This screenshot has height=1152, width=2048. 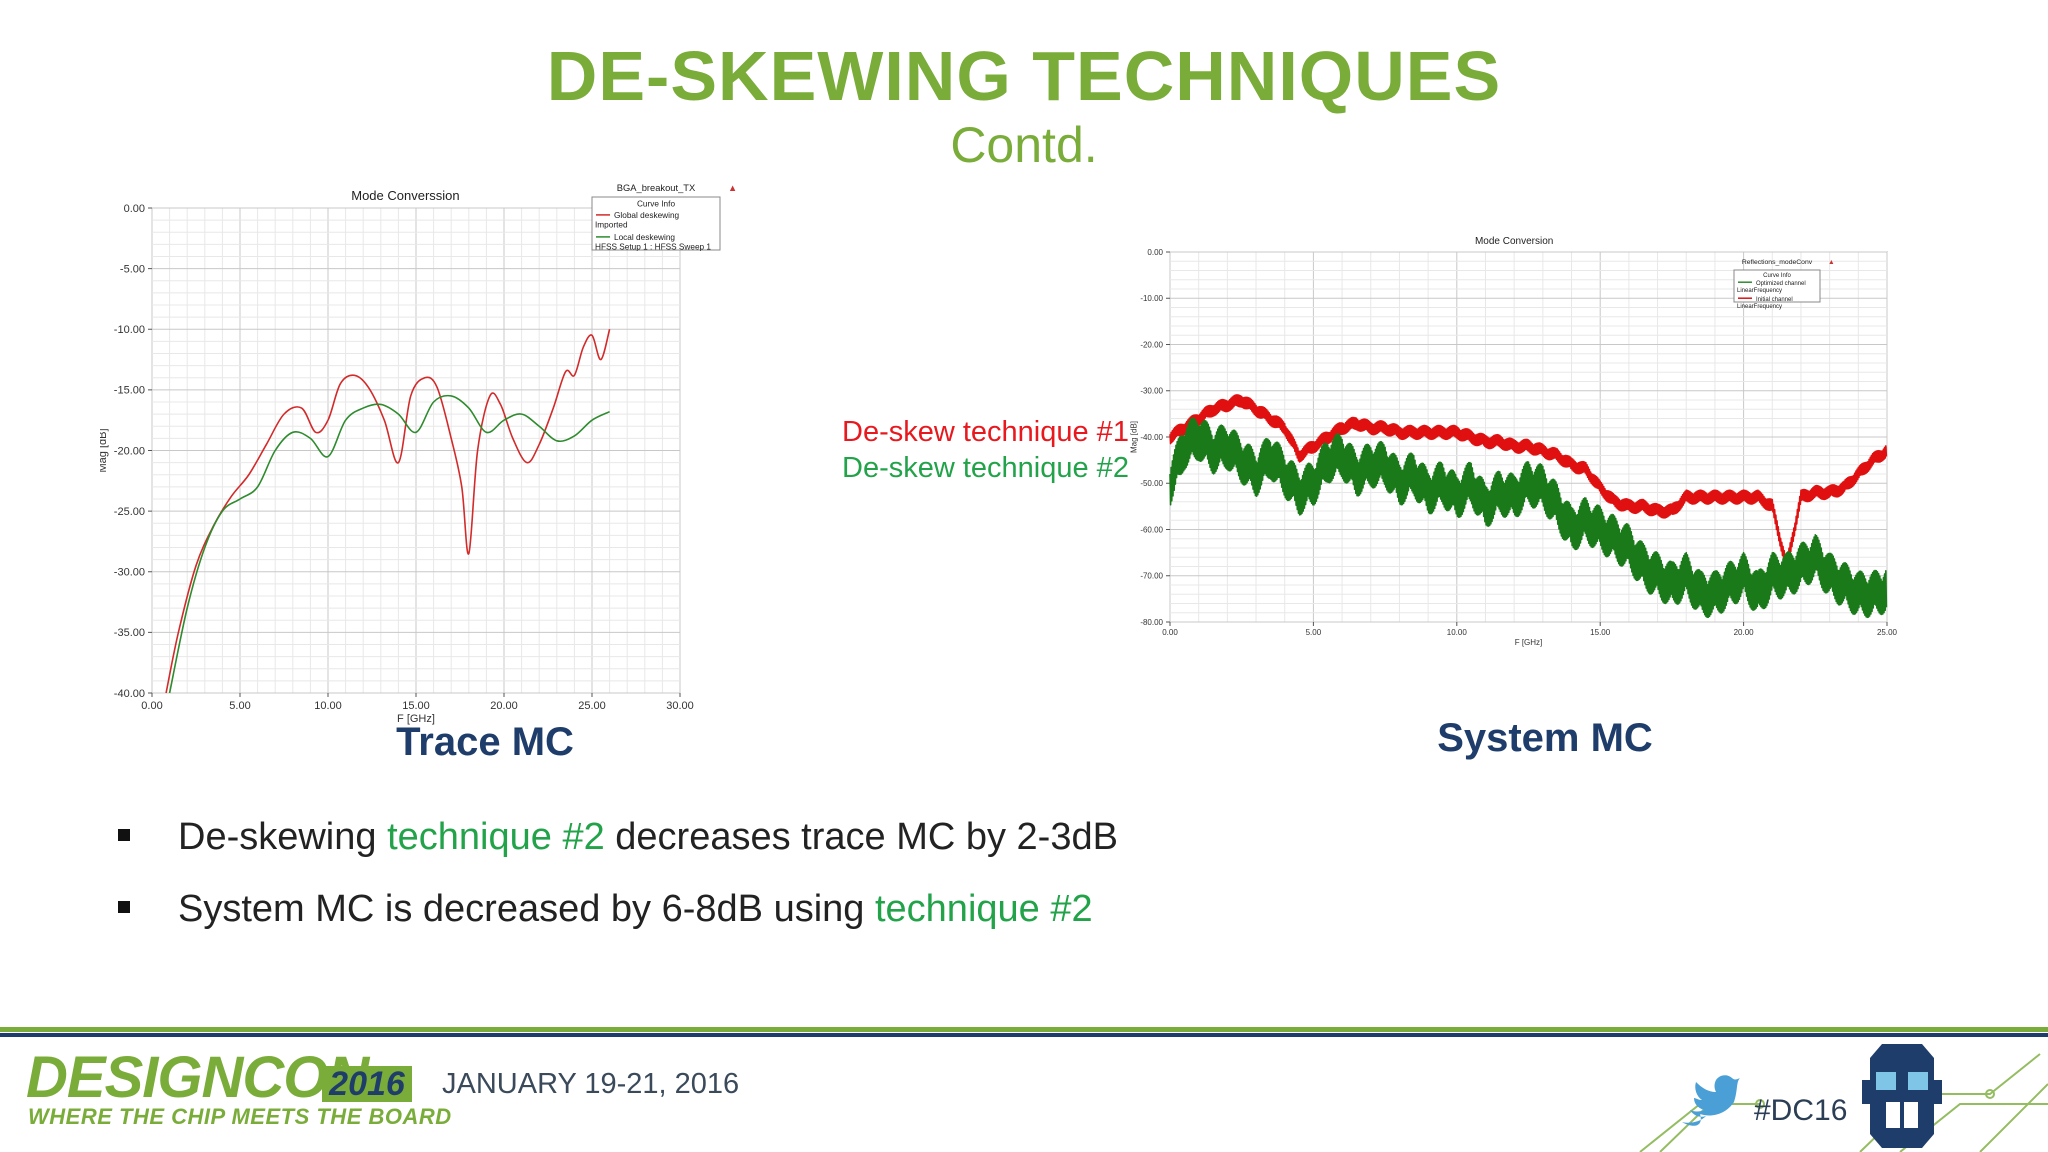 What do you see at coordinates (1151, 529) in the screenshot?
I see `y-tick-label: -60.00` at bounding box center [1151, 529].